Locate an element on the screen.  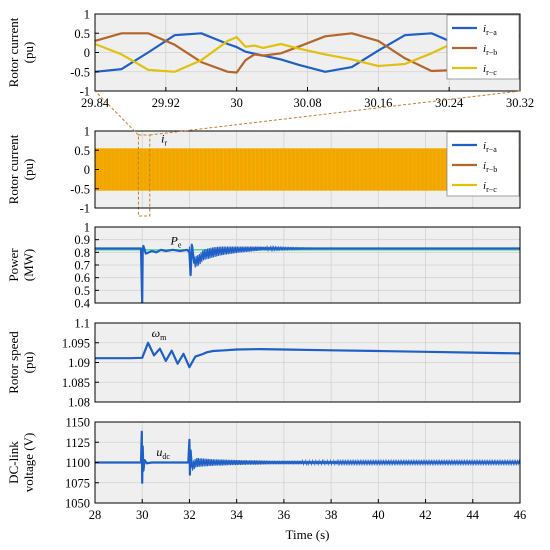
x-tick-label: 38 is located at coordinates (331, 515).